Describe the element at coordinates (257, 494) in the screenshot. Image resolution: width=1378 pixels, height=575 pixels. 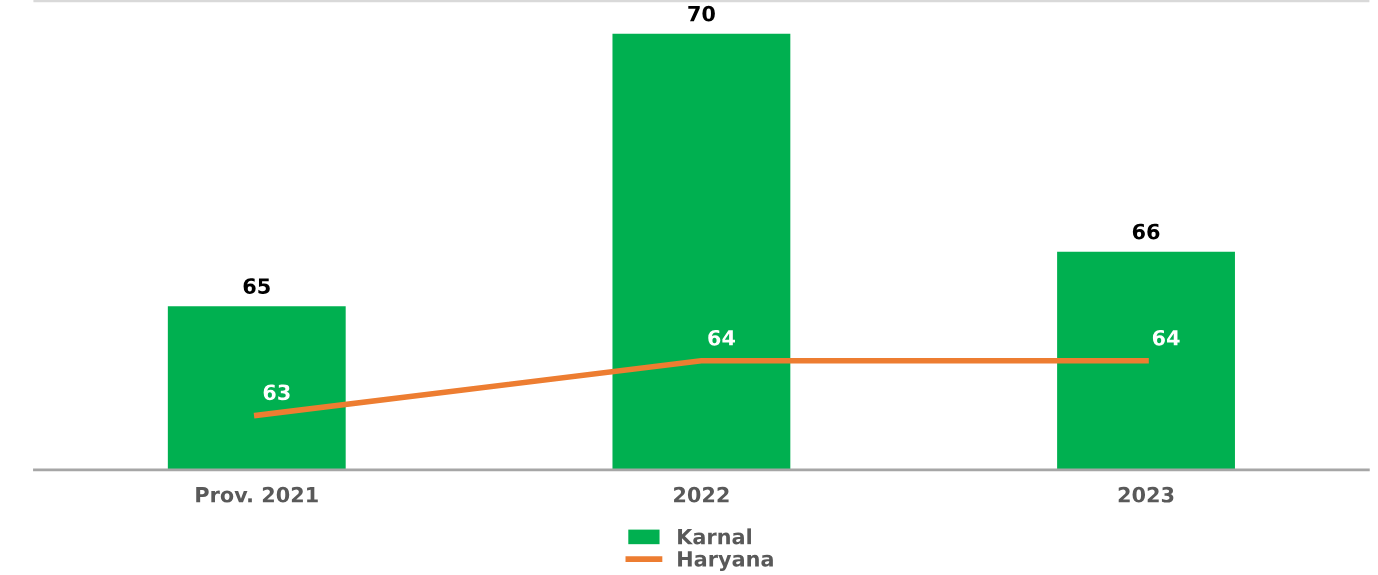
I see `x-tick-label: Prov. 2021` at that location.